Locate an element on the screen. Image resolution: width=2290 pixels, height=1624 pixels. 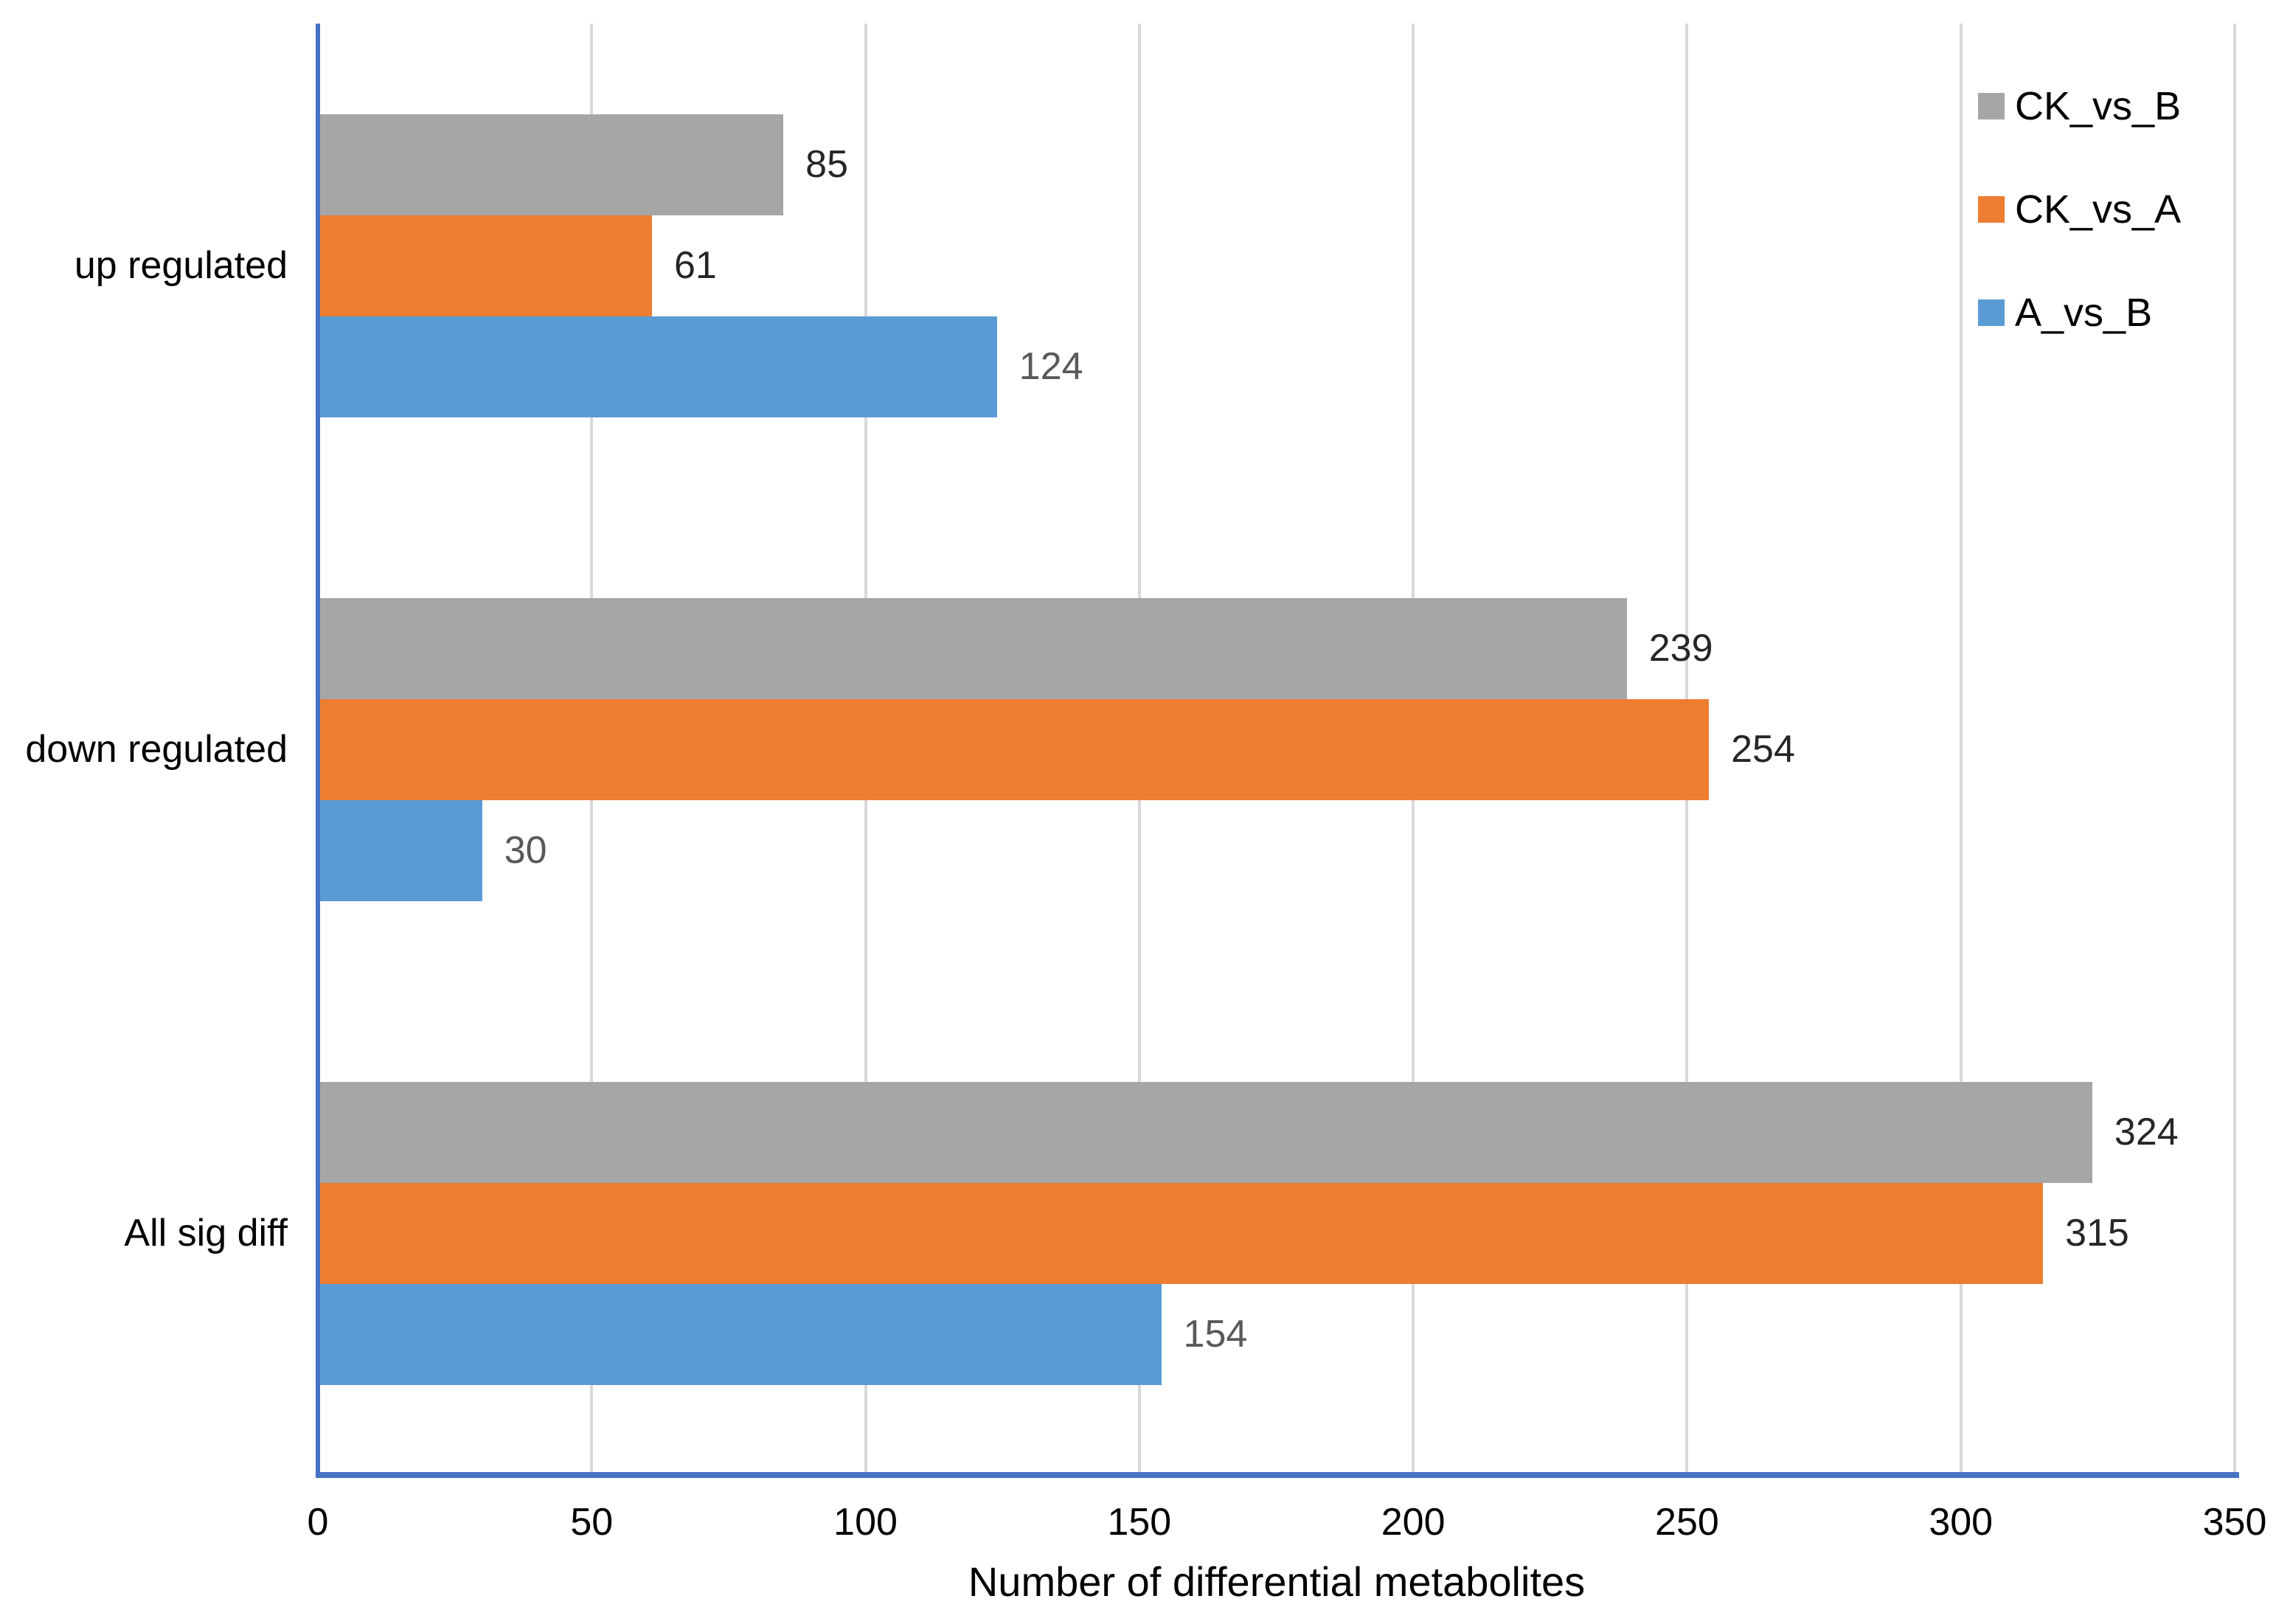
x-axis-title: Number of differential metabolites is located at coordinates (1277, 1581).